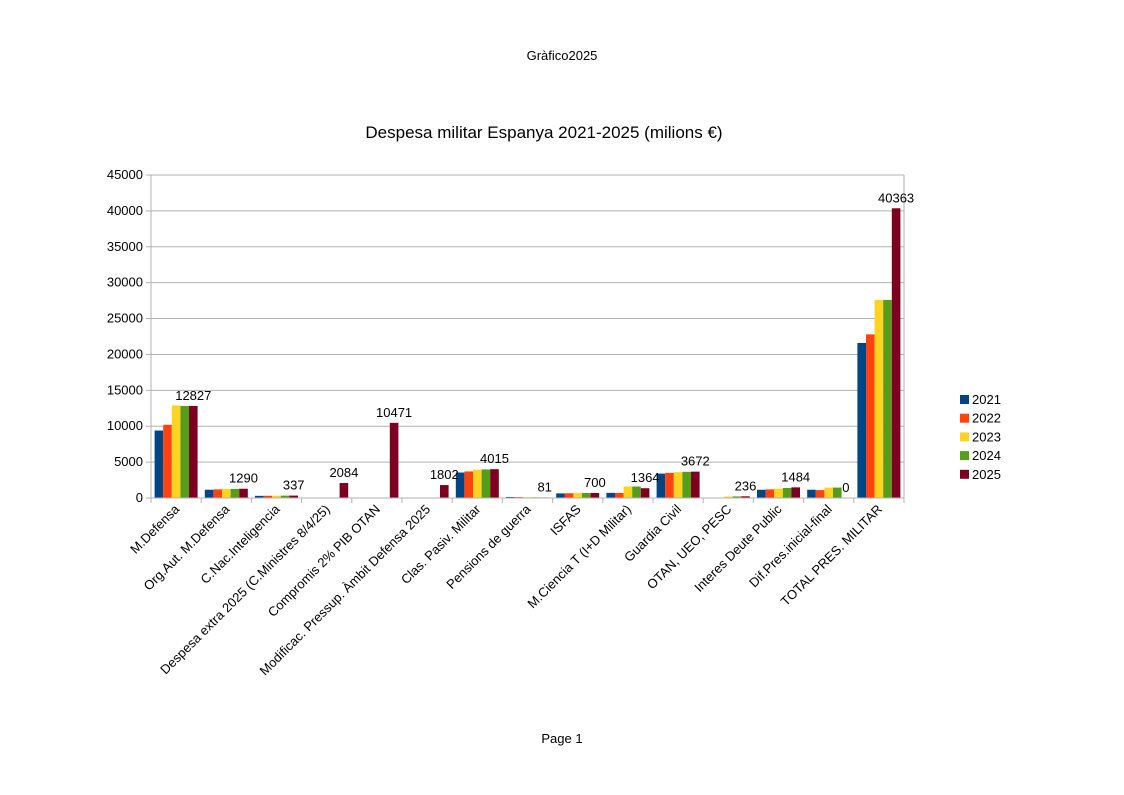 This screenshot has width=1124, height=795. Describe the element at coordinates (444, 474) in the screenshot. I see `data-label: 1802` at that location.